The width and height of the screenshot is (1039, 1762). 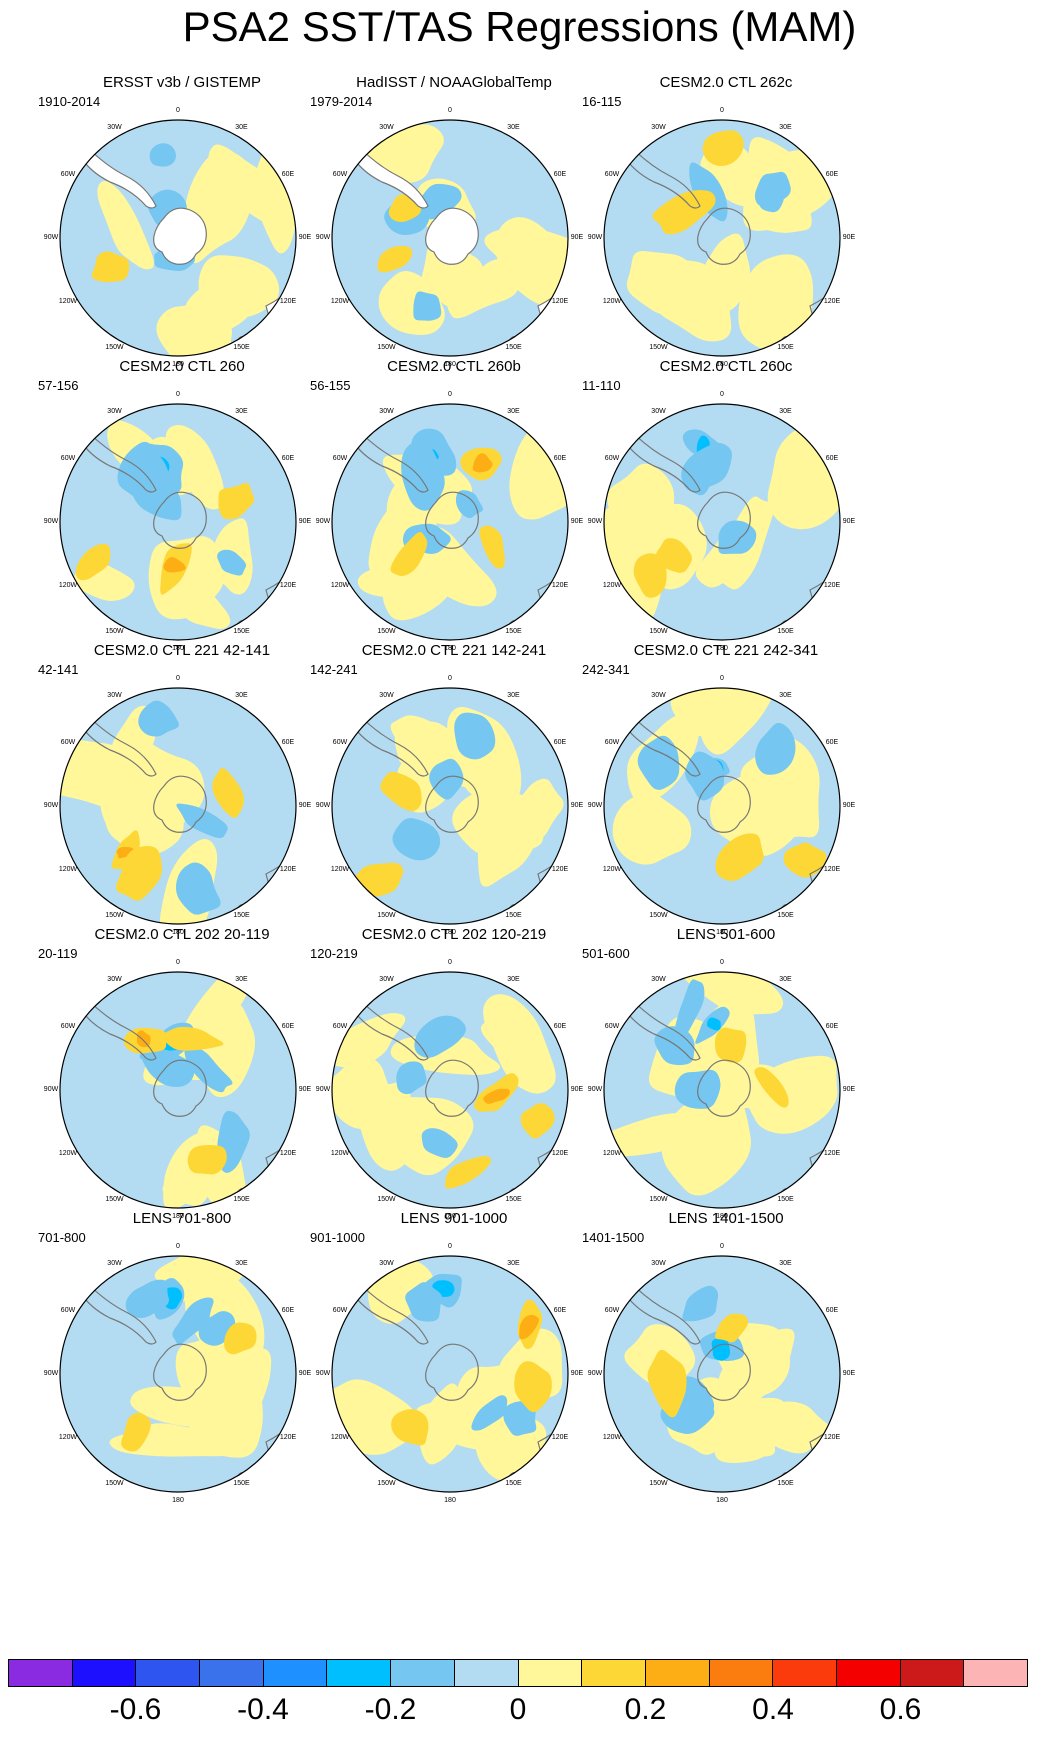 What do you see at coordinates (606, 953) in the screenshot?
I see `panel-years: 501-600` at bounding box center [606, 953].